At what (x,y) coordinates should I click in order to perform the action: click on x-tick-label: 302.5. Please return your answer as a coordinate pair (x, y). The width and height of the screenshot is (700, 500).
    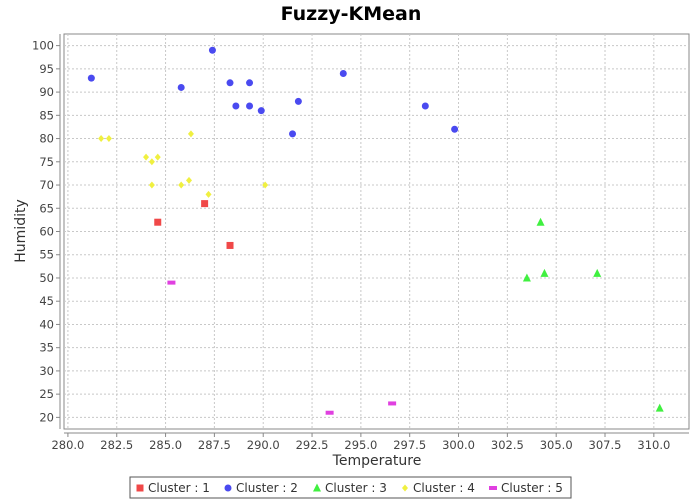
    Looking at the image, I should click on (507, 445).